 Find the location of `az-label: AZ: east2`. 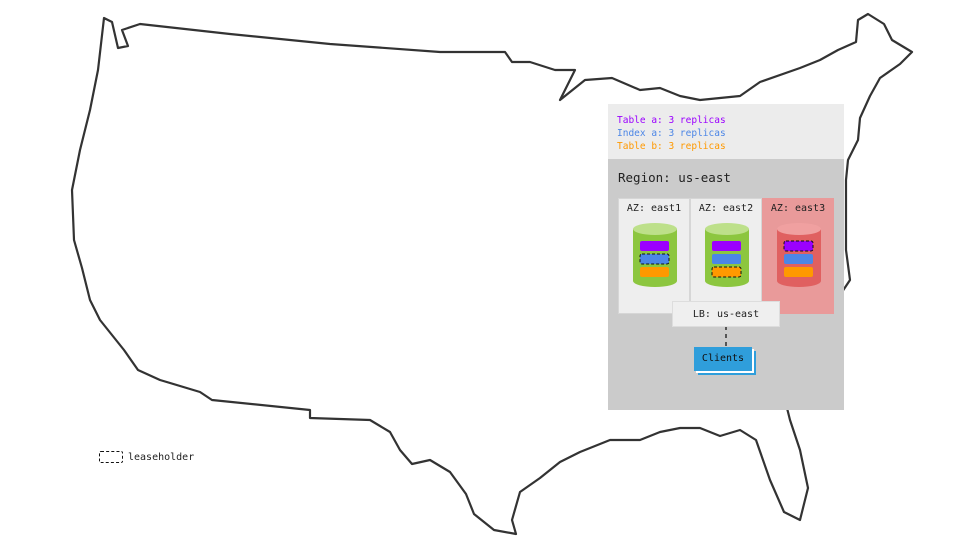

az-label: AZ: east2 is located at coordinates (726, 208).